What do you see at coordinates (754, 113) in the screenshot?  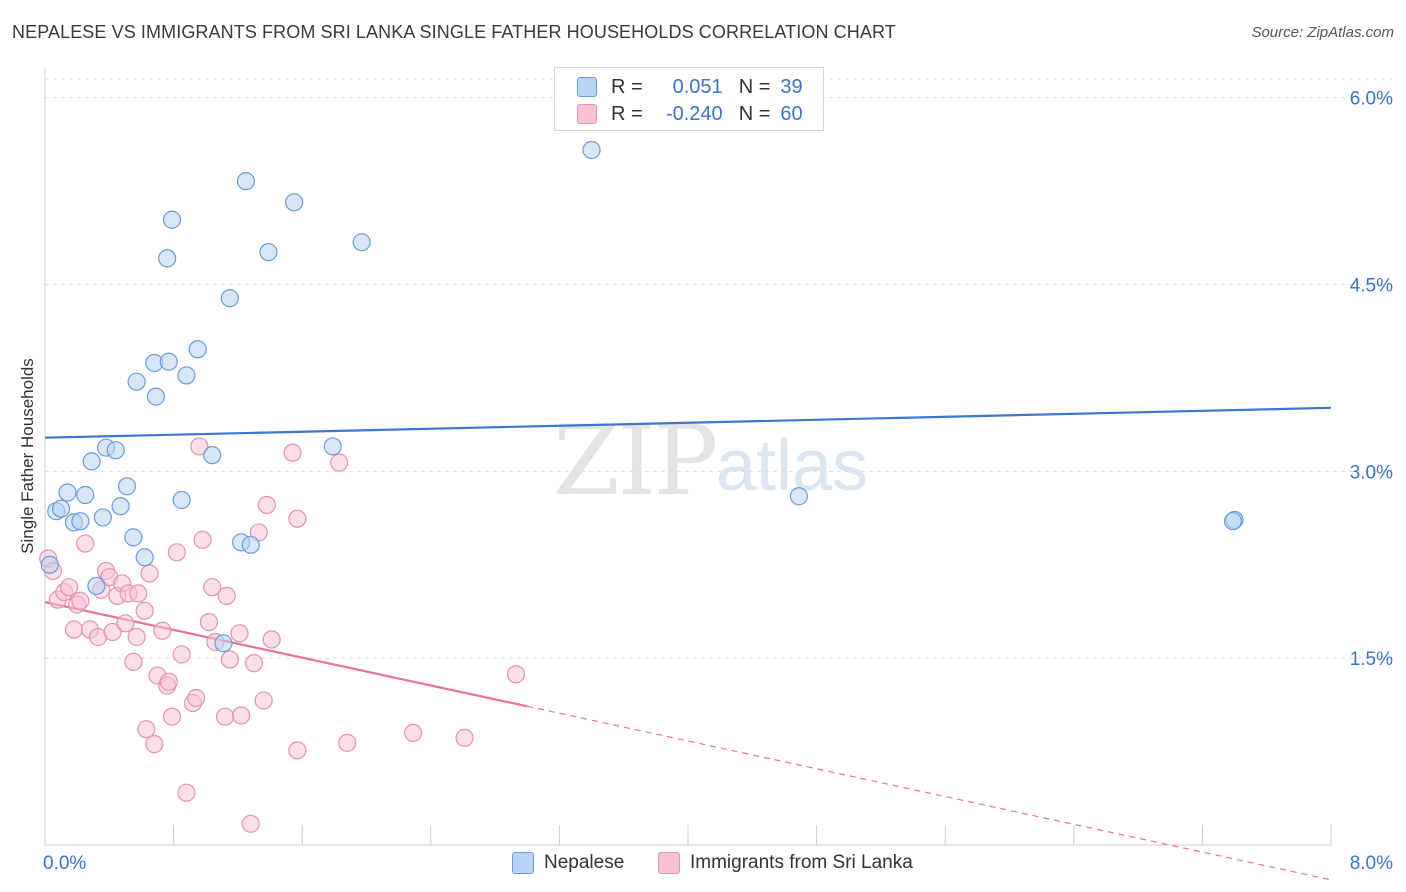 I see `n-label: N =` at bounding box center [754, 113].